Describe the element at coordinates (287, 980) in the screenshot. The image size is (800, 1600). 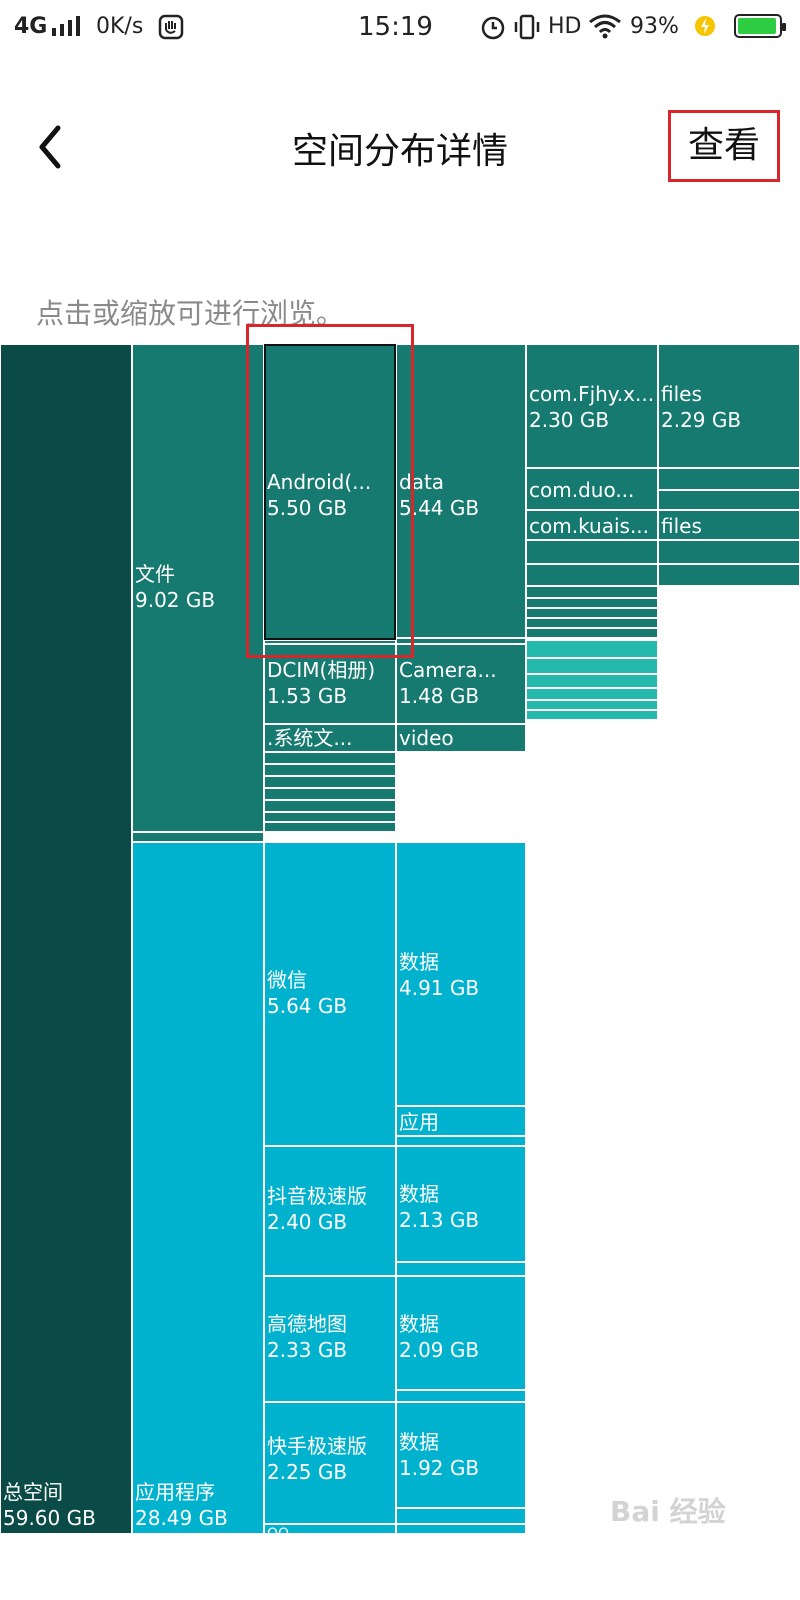
I see `node-name: 微信` at that location.